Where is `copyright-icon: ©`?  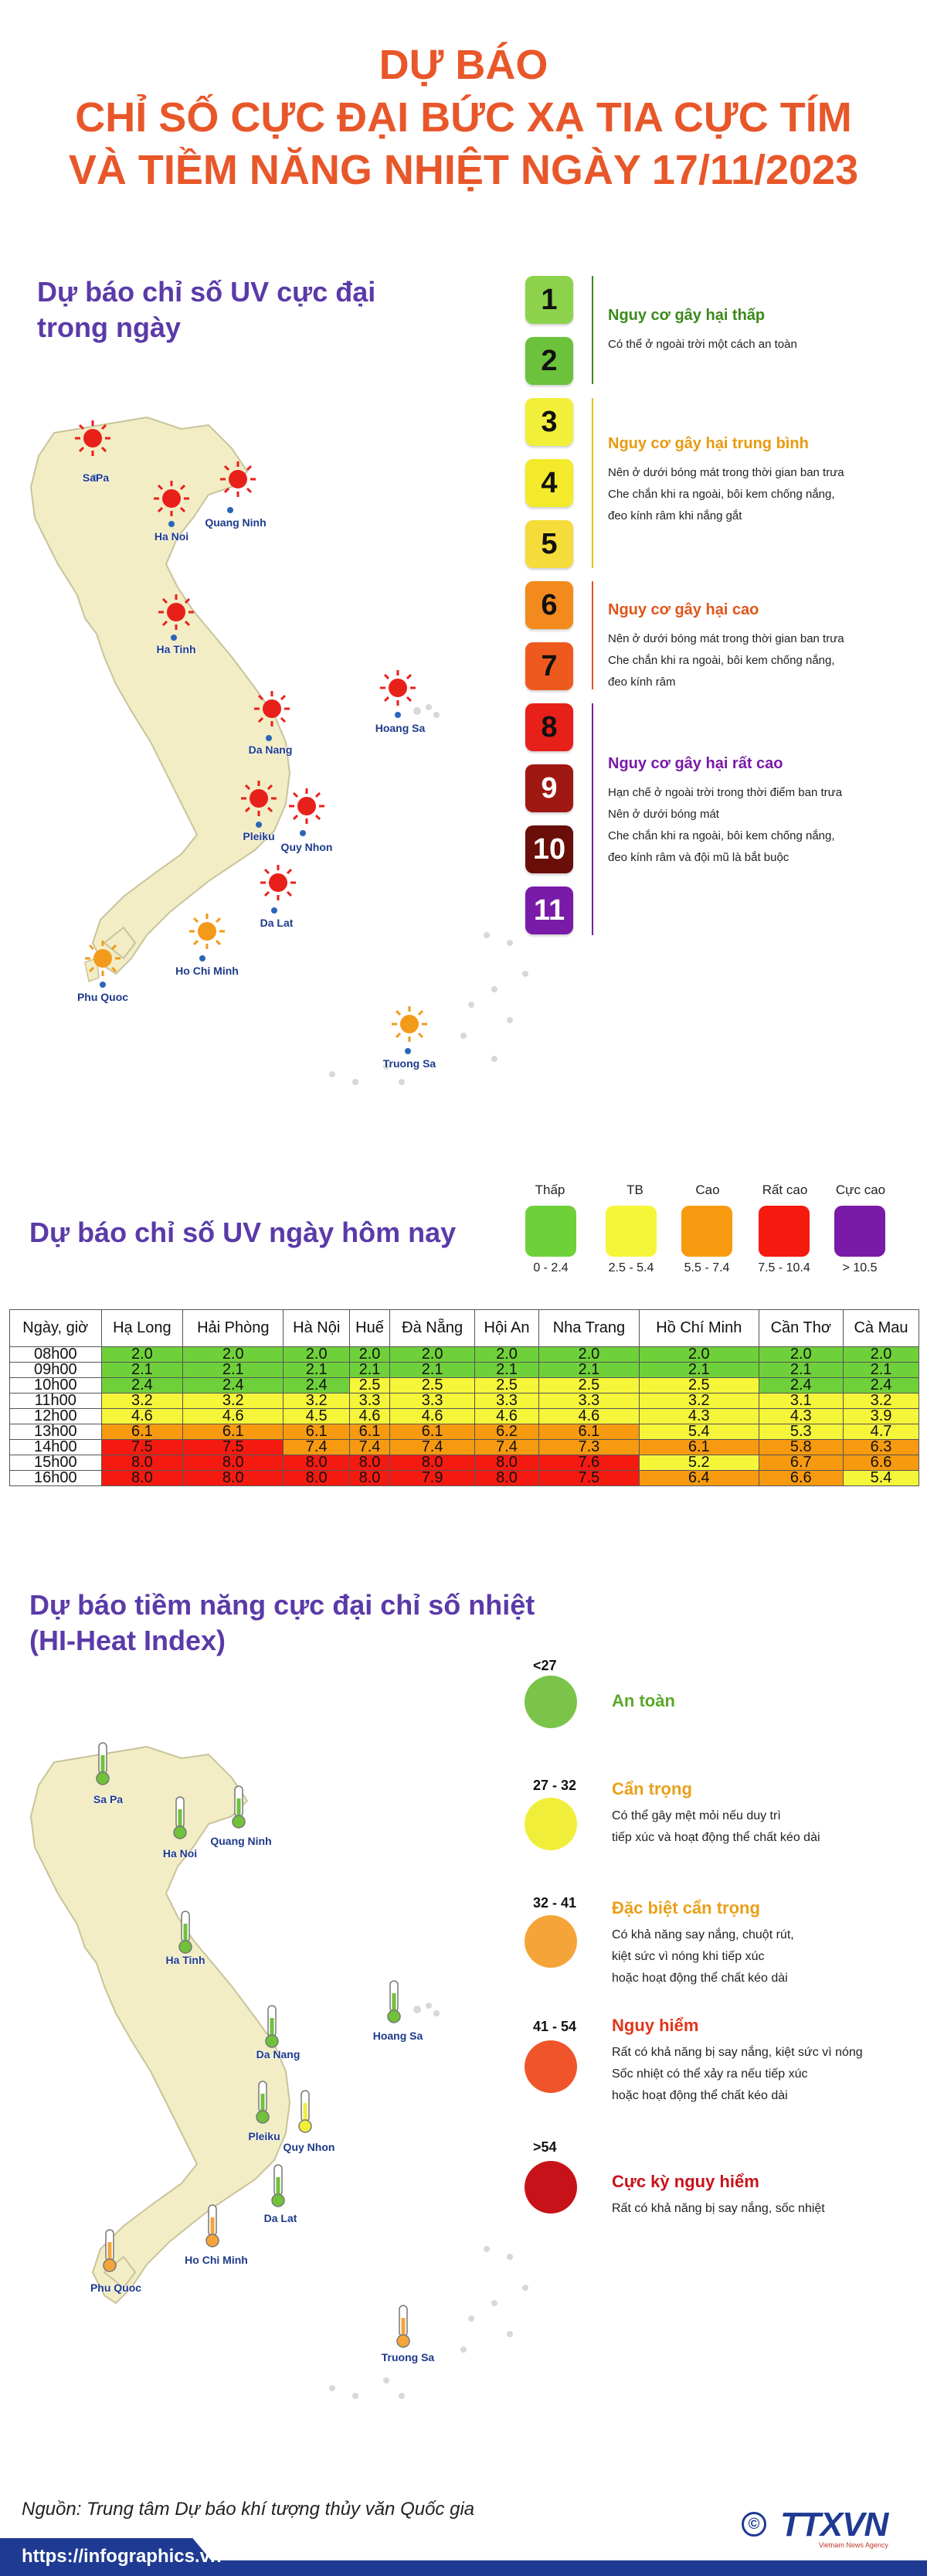 copyright-icon: © is located at coordinates (754, 2524).